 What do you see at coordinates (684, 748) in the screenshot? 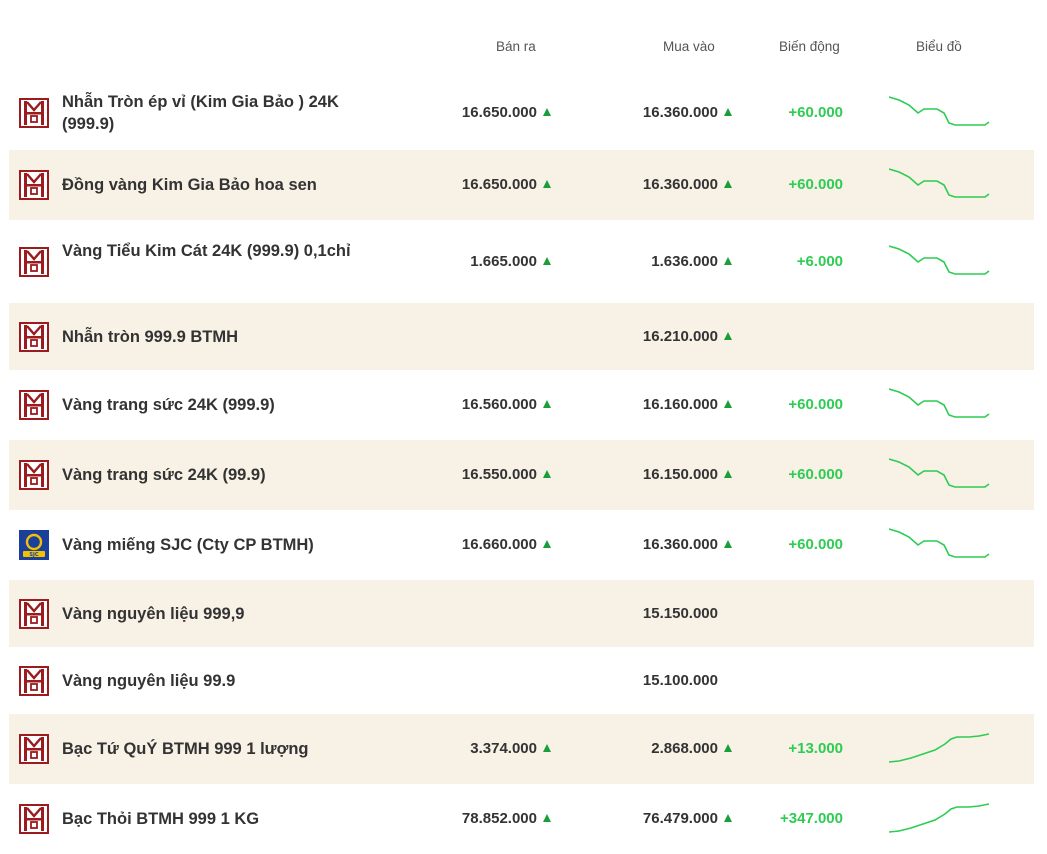
I see `buy-price: 2.868.000` at bounding box center [684, 748].